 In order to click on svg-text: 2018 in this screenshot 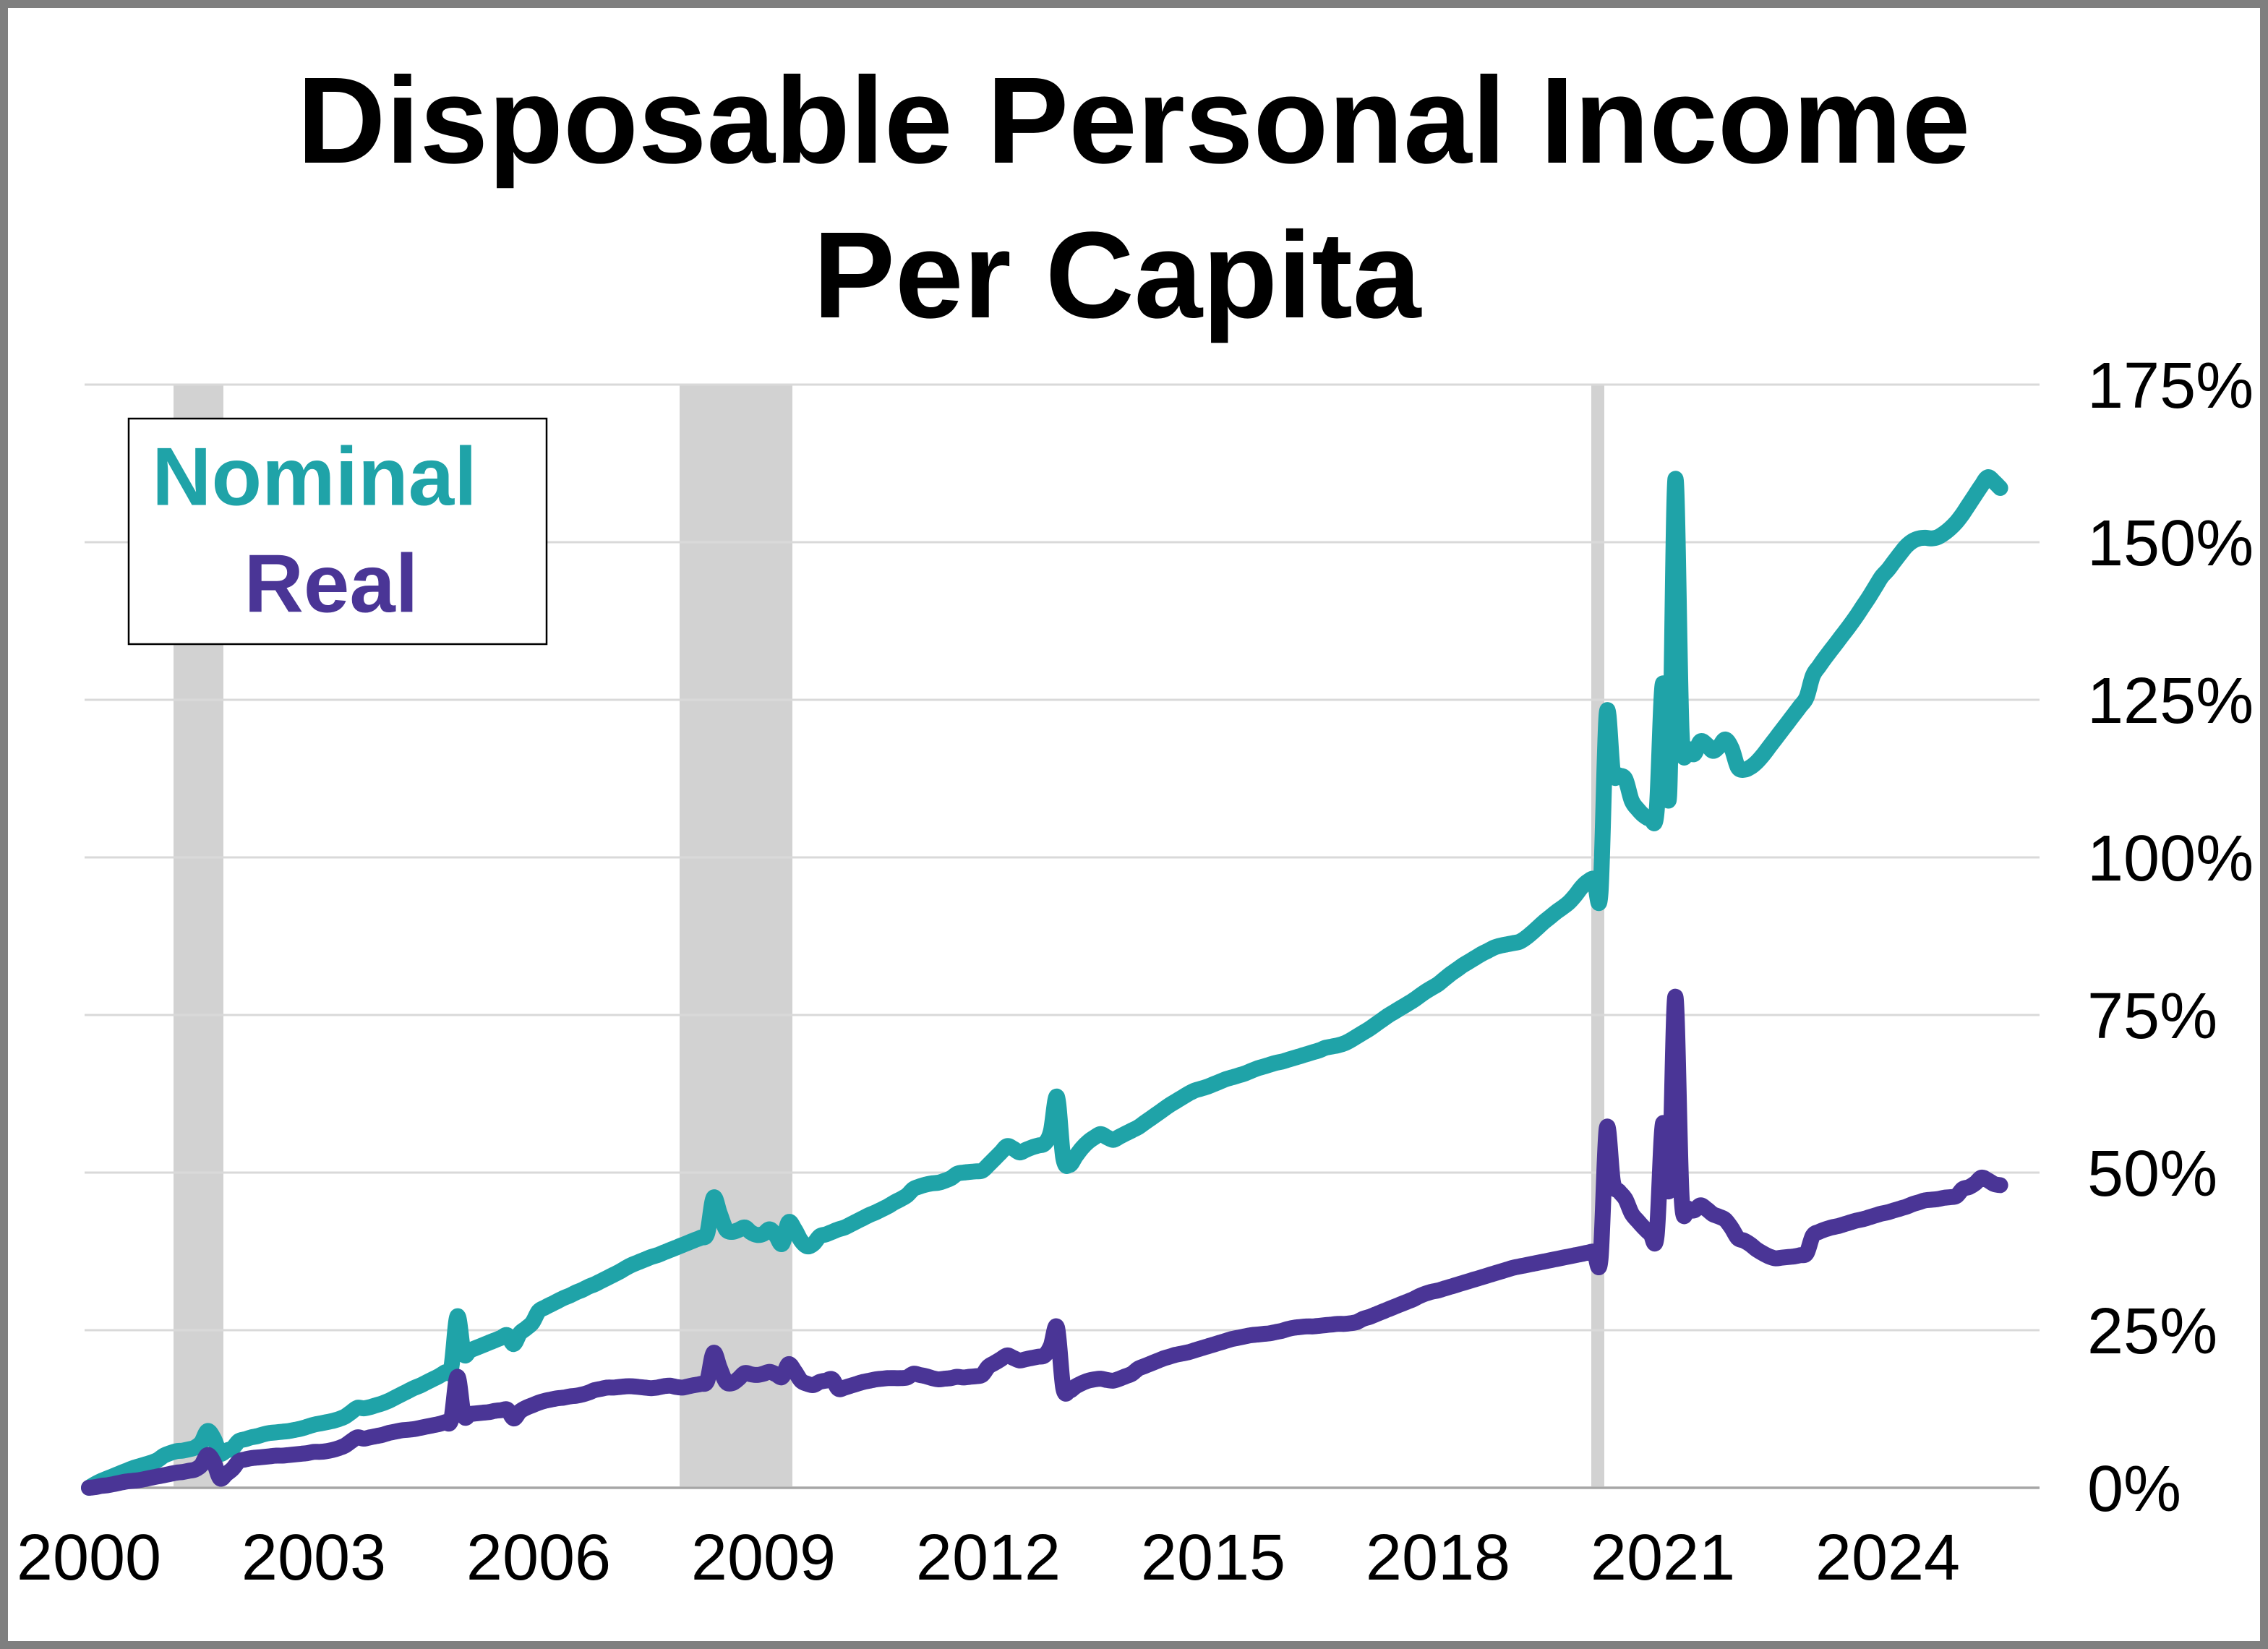, I will do `click(1438, 1558)`.